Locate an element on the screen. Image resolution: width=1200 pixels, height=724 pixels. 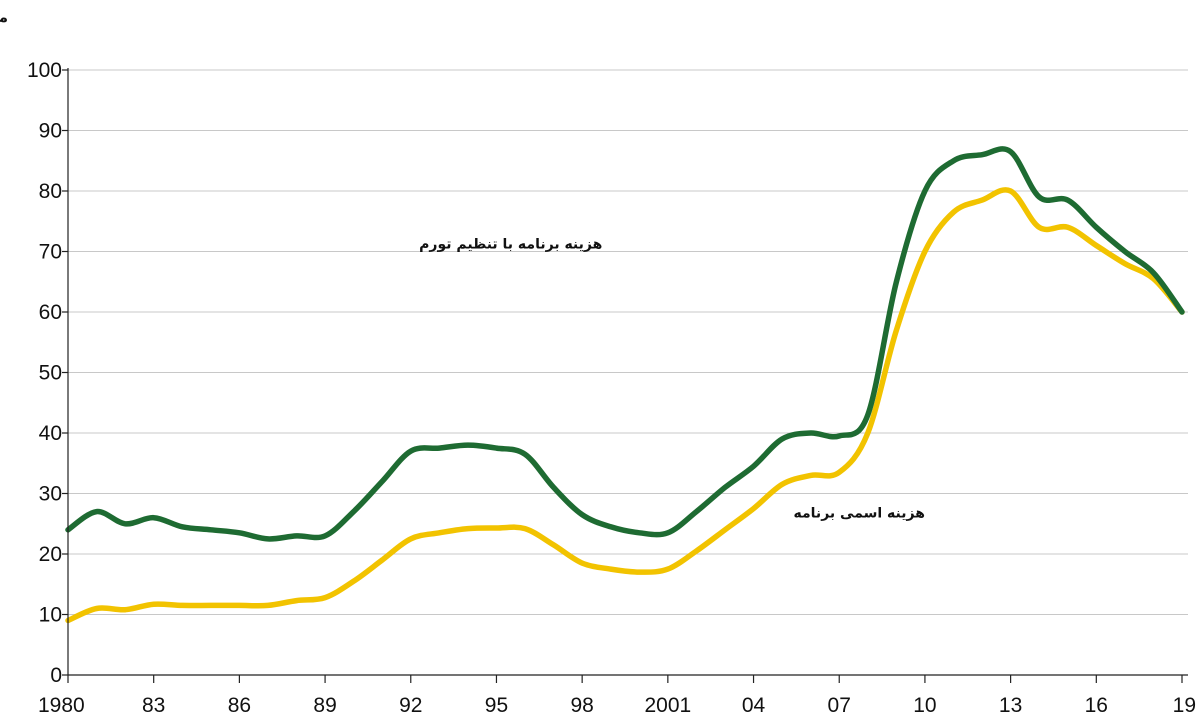
x-tick-label: 16 is located at coordinates (1096, 705).